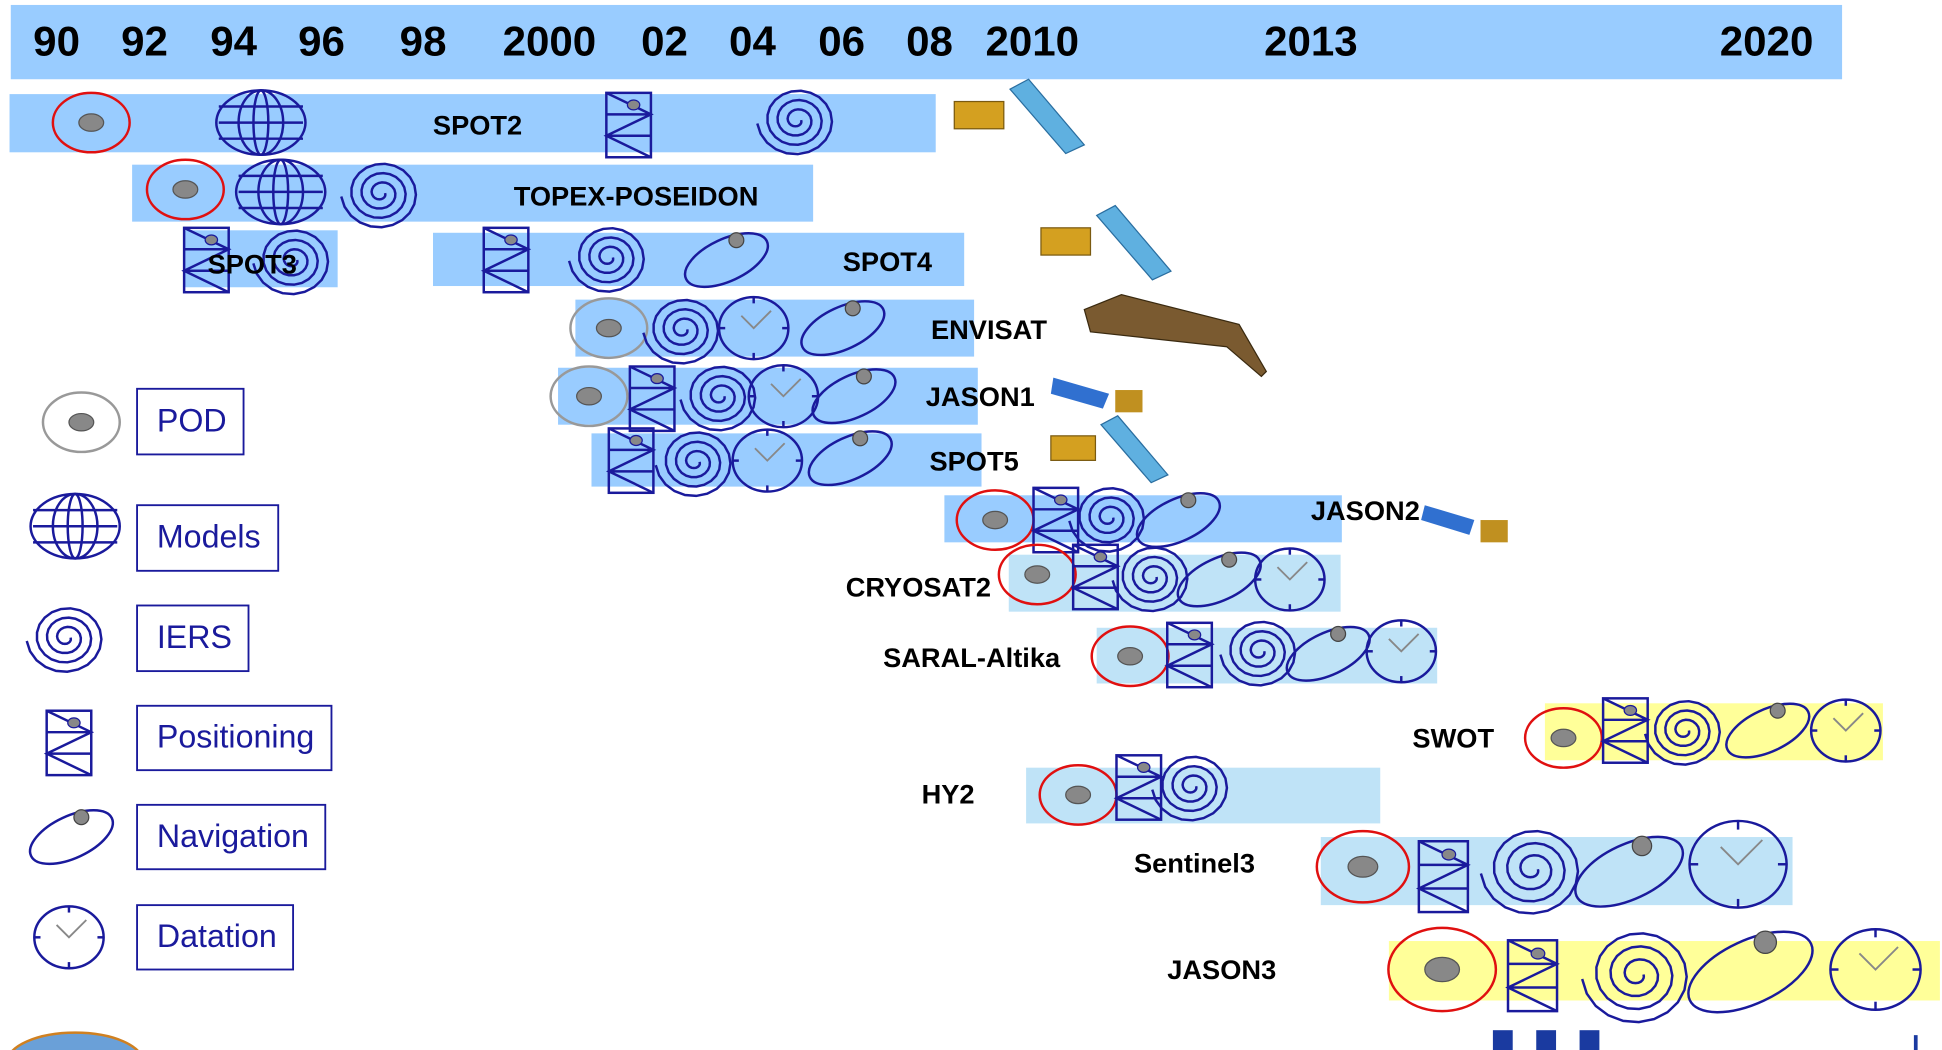 This screenshot has height=1050, width=1942. Describe the element at coordinates (841, 41) in the screenshot. I see `year-label: 06` at that location.